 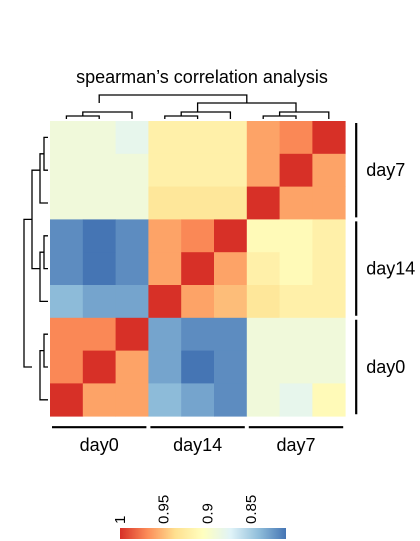 What do you see at coordinates (385, 367) in the screenshot?
I see `row-group-label-day0: day0` at bounding box center [385, 367].